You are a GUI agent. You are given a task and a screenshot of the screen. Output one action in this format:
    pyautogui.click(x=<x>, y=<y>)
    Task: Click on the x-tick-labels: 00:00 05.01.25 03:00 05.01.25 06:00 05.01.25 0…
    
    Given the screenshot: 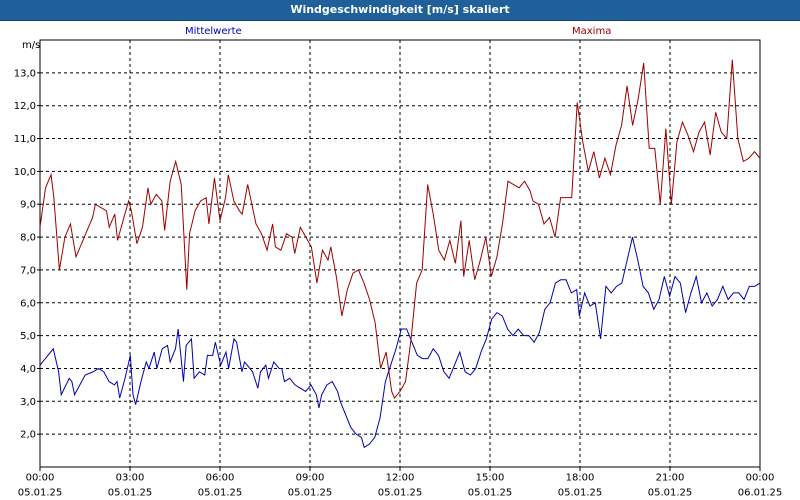 What is the action you would take?
    pyautogui.click(x=400, y=486)
    